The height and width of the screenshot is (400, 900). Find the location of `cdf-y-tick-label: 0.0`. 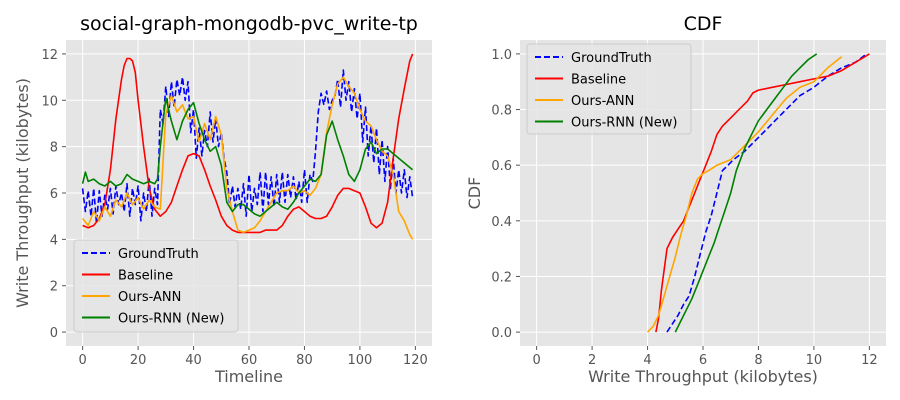

cdf-y-tick-label: 0.0 is located at coordinates (501, 333).